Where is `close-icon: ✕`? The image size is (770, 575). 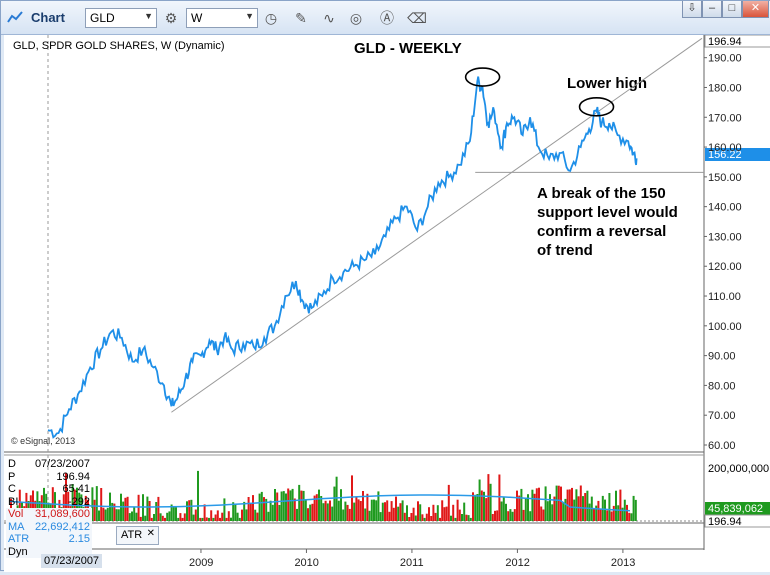
close-icon: ✕ is located at coordinates (150, 533).